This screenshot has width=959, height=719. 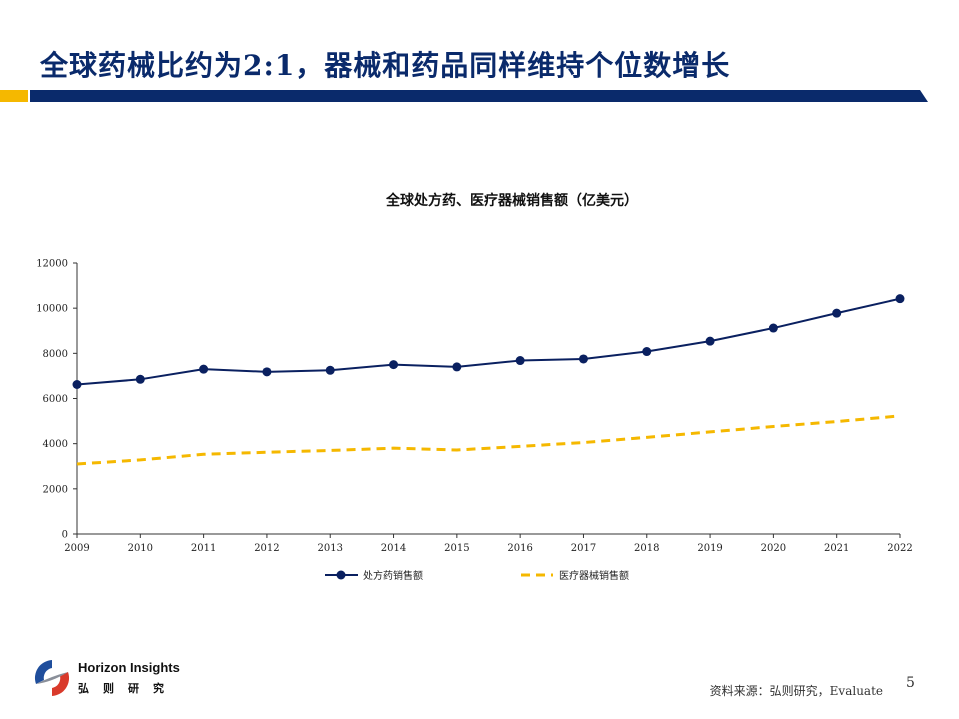 I want to click on page-title: 全球药械比约为2:1，器械和药品同样维持个位数增长, so click(x=385, y=65).